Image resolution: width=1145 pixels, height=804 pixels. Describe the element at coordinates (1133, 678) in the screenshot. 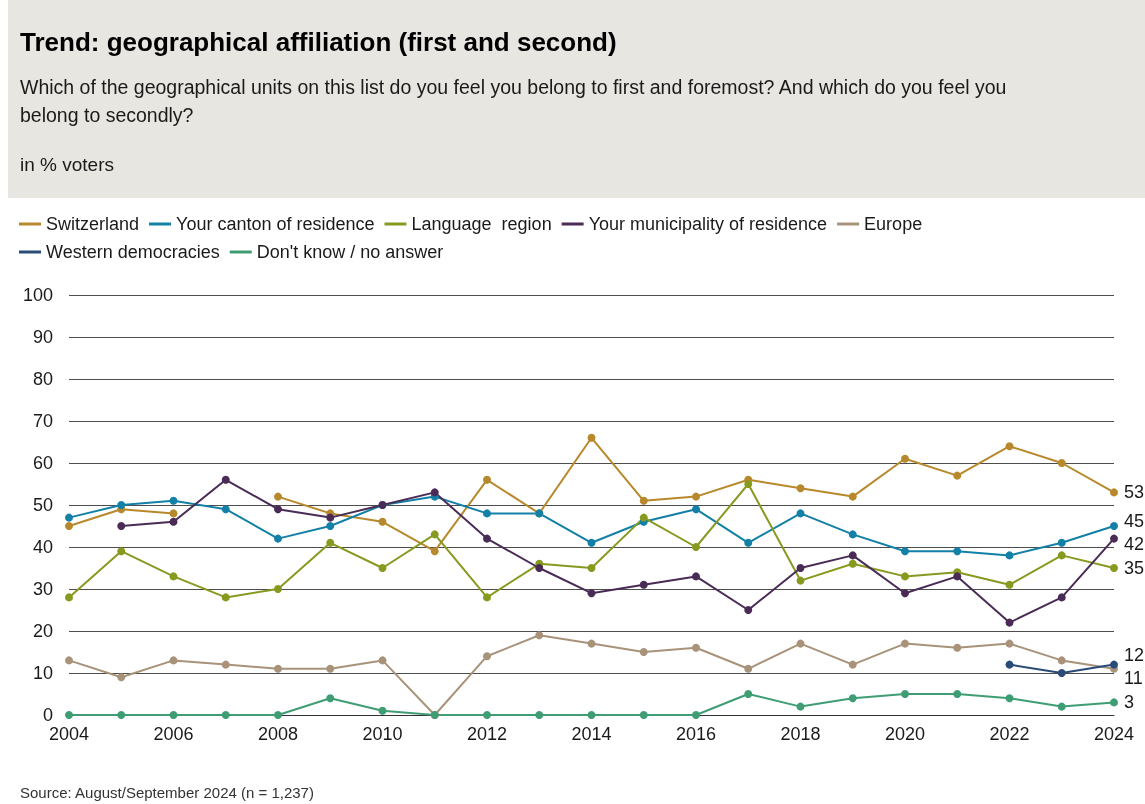

I see `data-label: 11` at that location.